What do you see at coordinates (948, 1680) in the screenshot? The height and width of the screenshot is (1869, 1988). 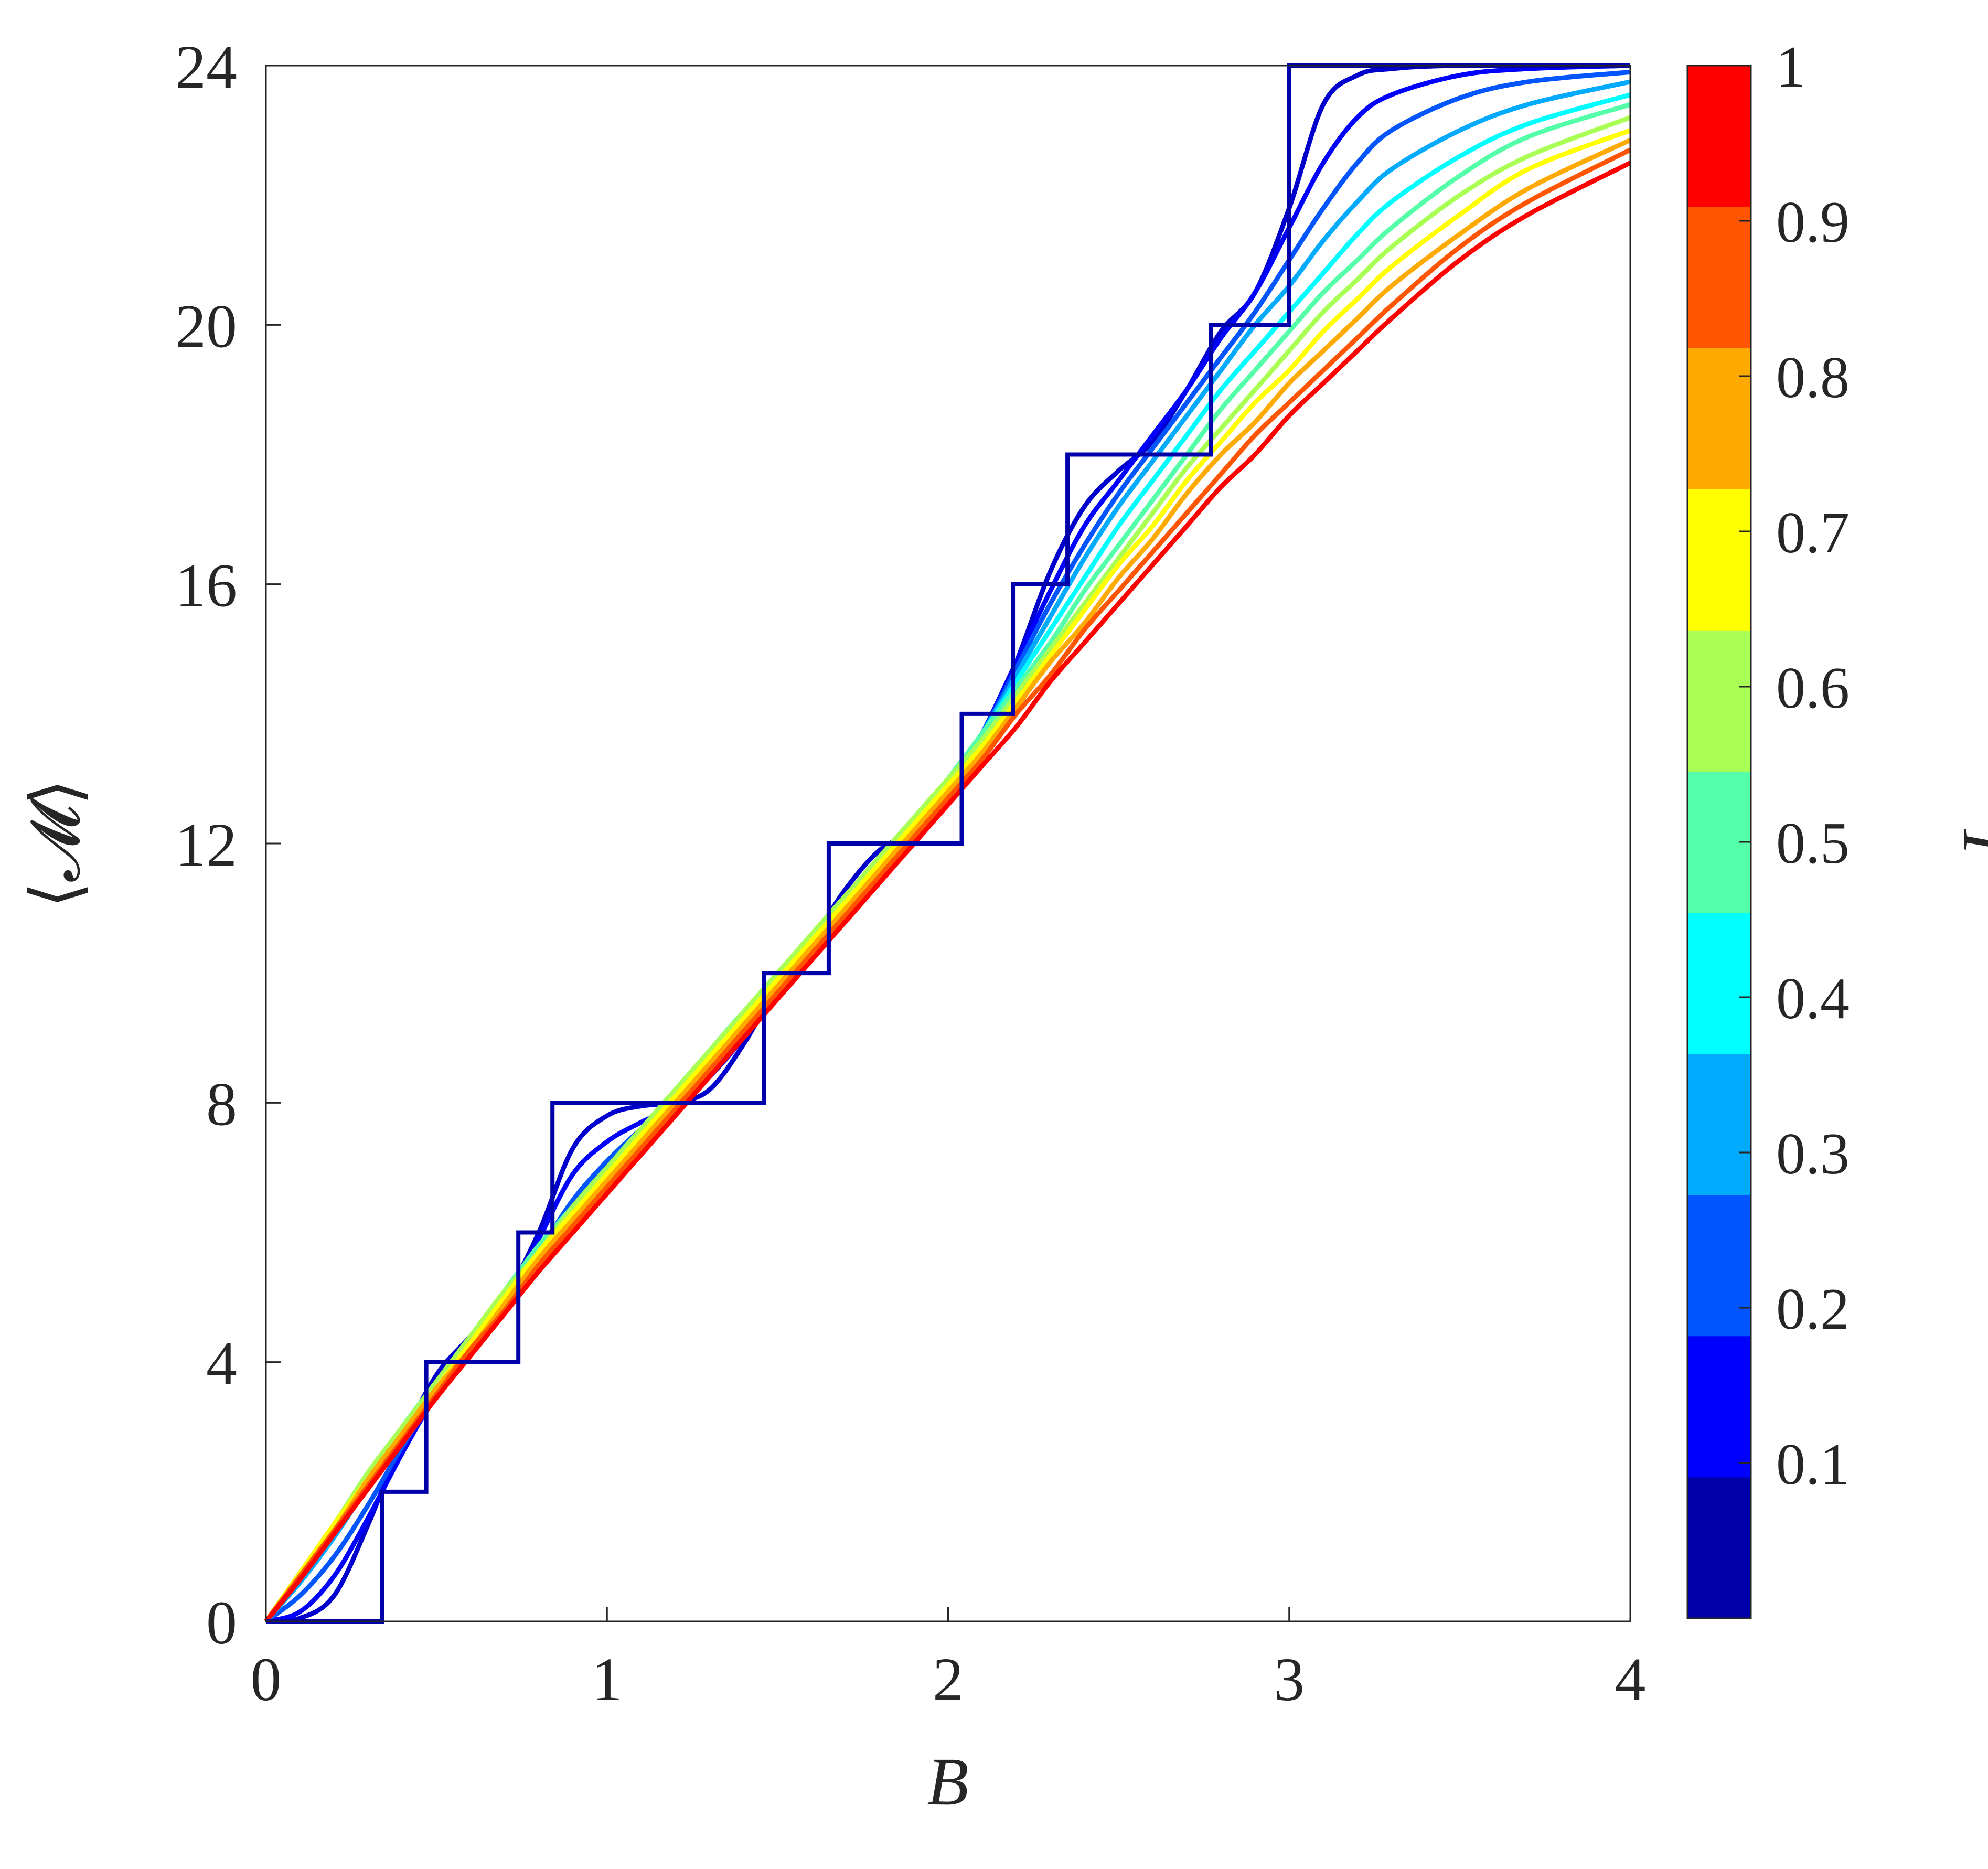 I see `x-tick-label: 2` at bounding box center [948, 1680].